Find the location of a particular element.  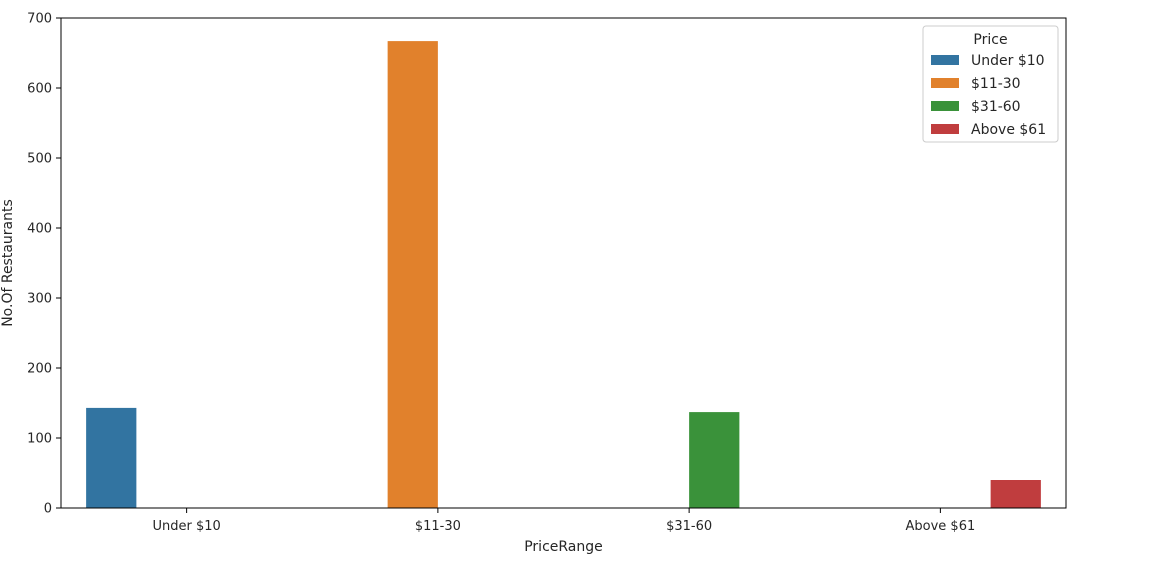

x-axis-label: PriceRange is located at coordinates (563, 547).